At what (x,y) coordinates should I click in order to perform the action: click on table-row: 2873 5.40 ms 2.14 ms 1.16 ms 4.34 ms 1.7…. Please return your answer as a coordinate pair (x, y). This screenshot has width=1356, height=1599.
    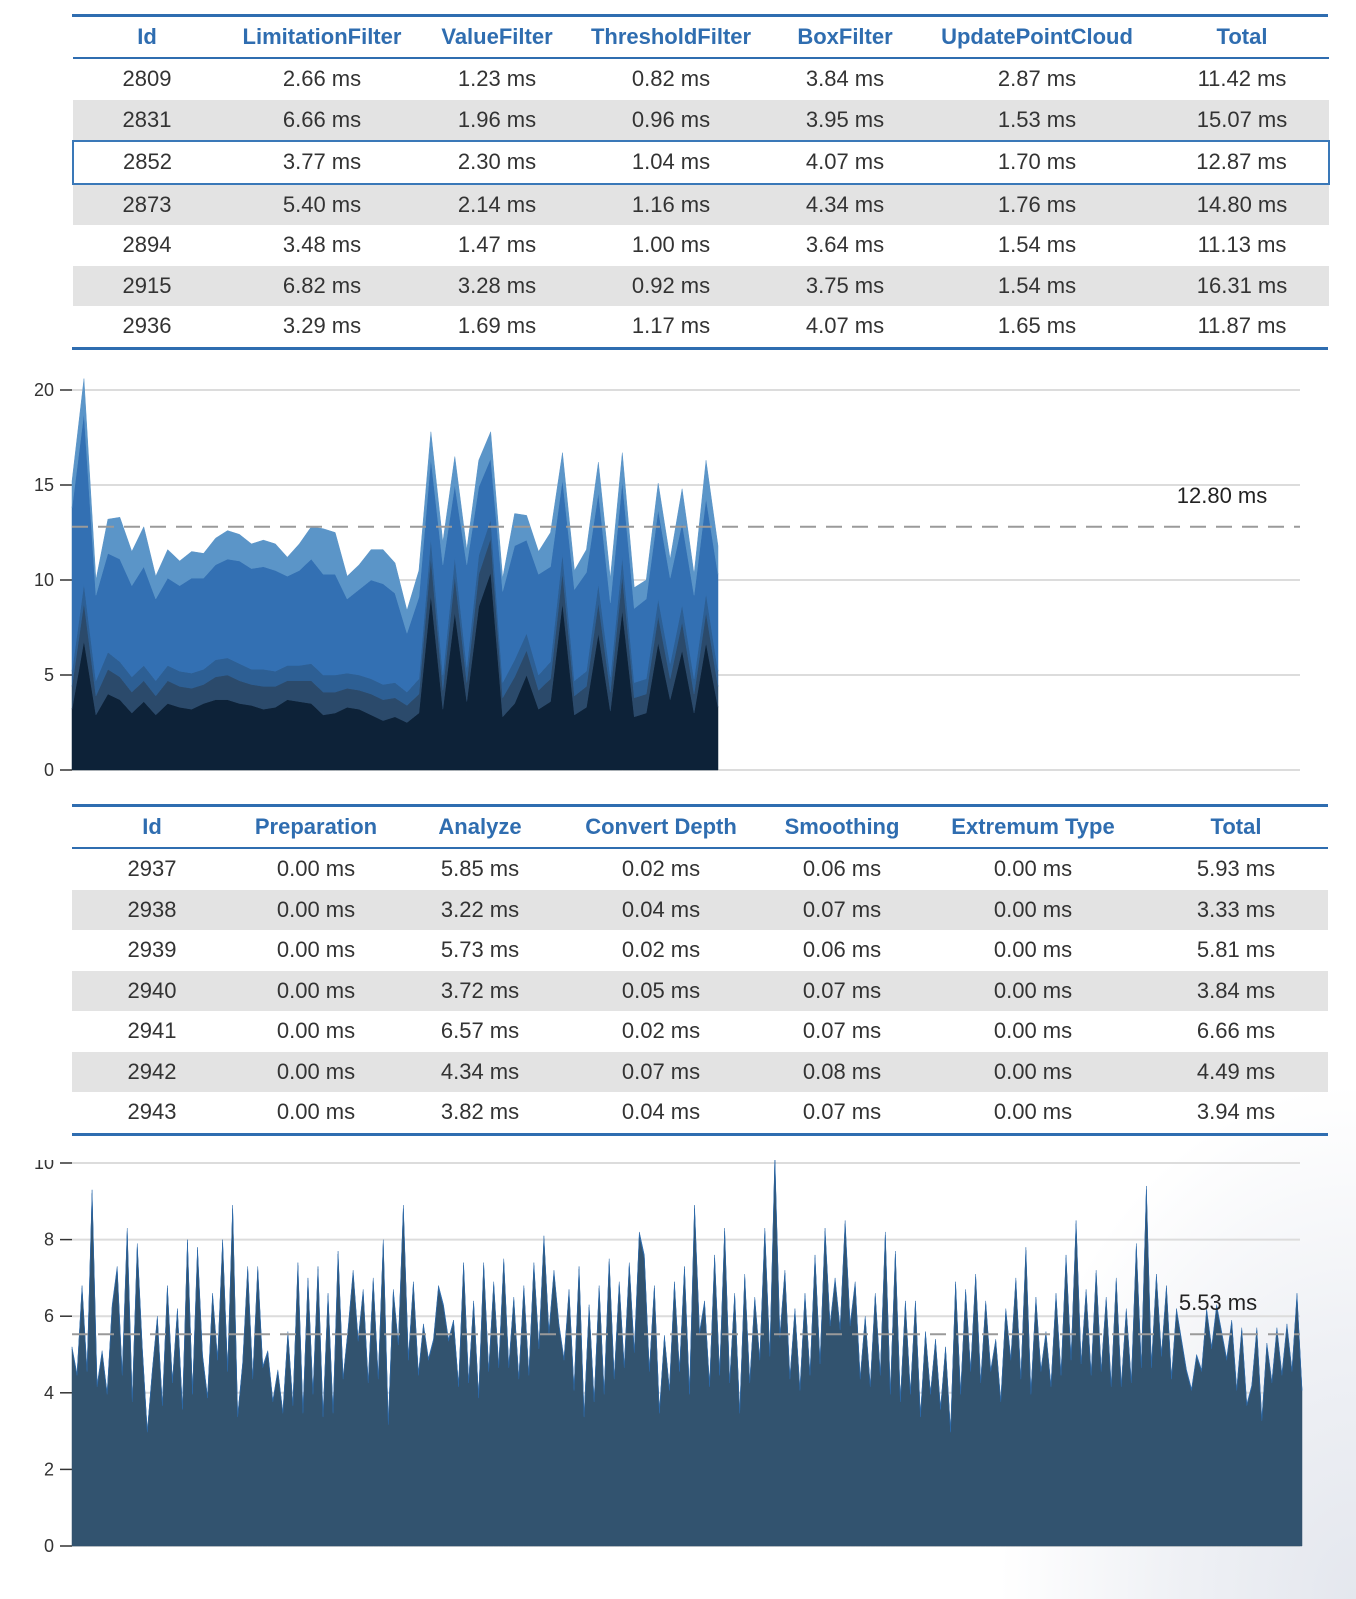
    Looking at the image, I should click on (701, 204).